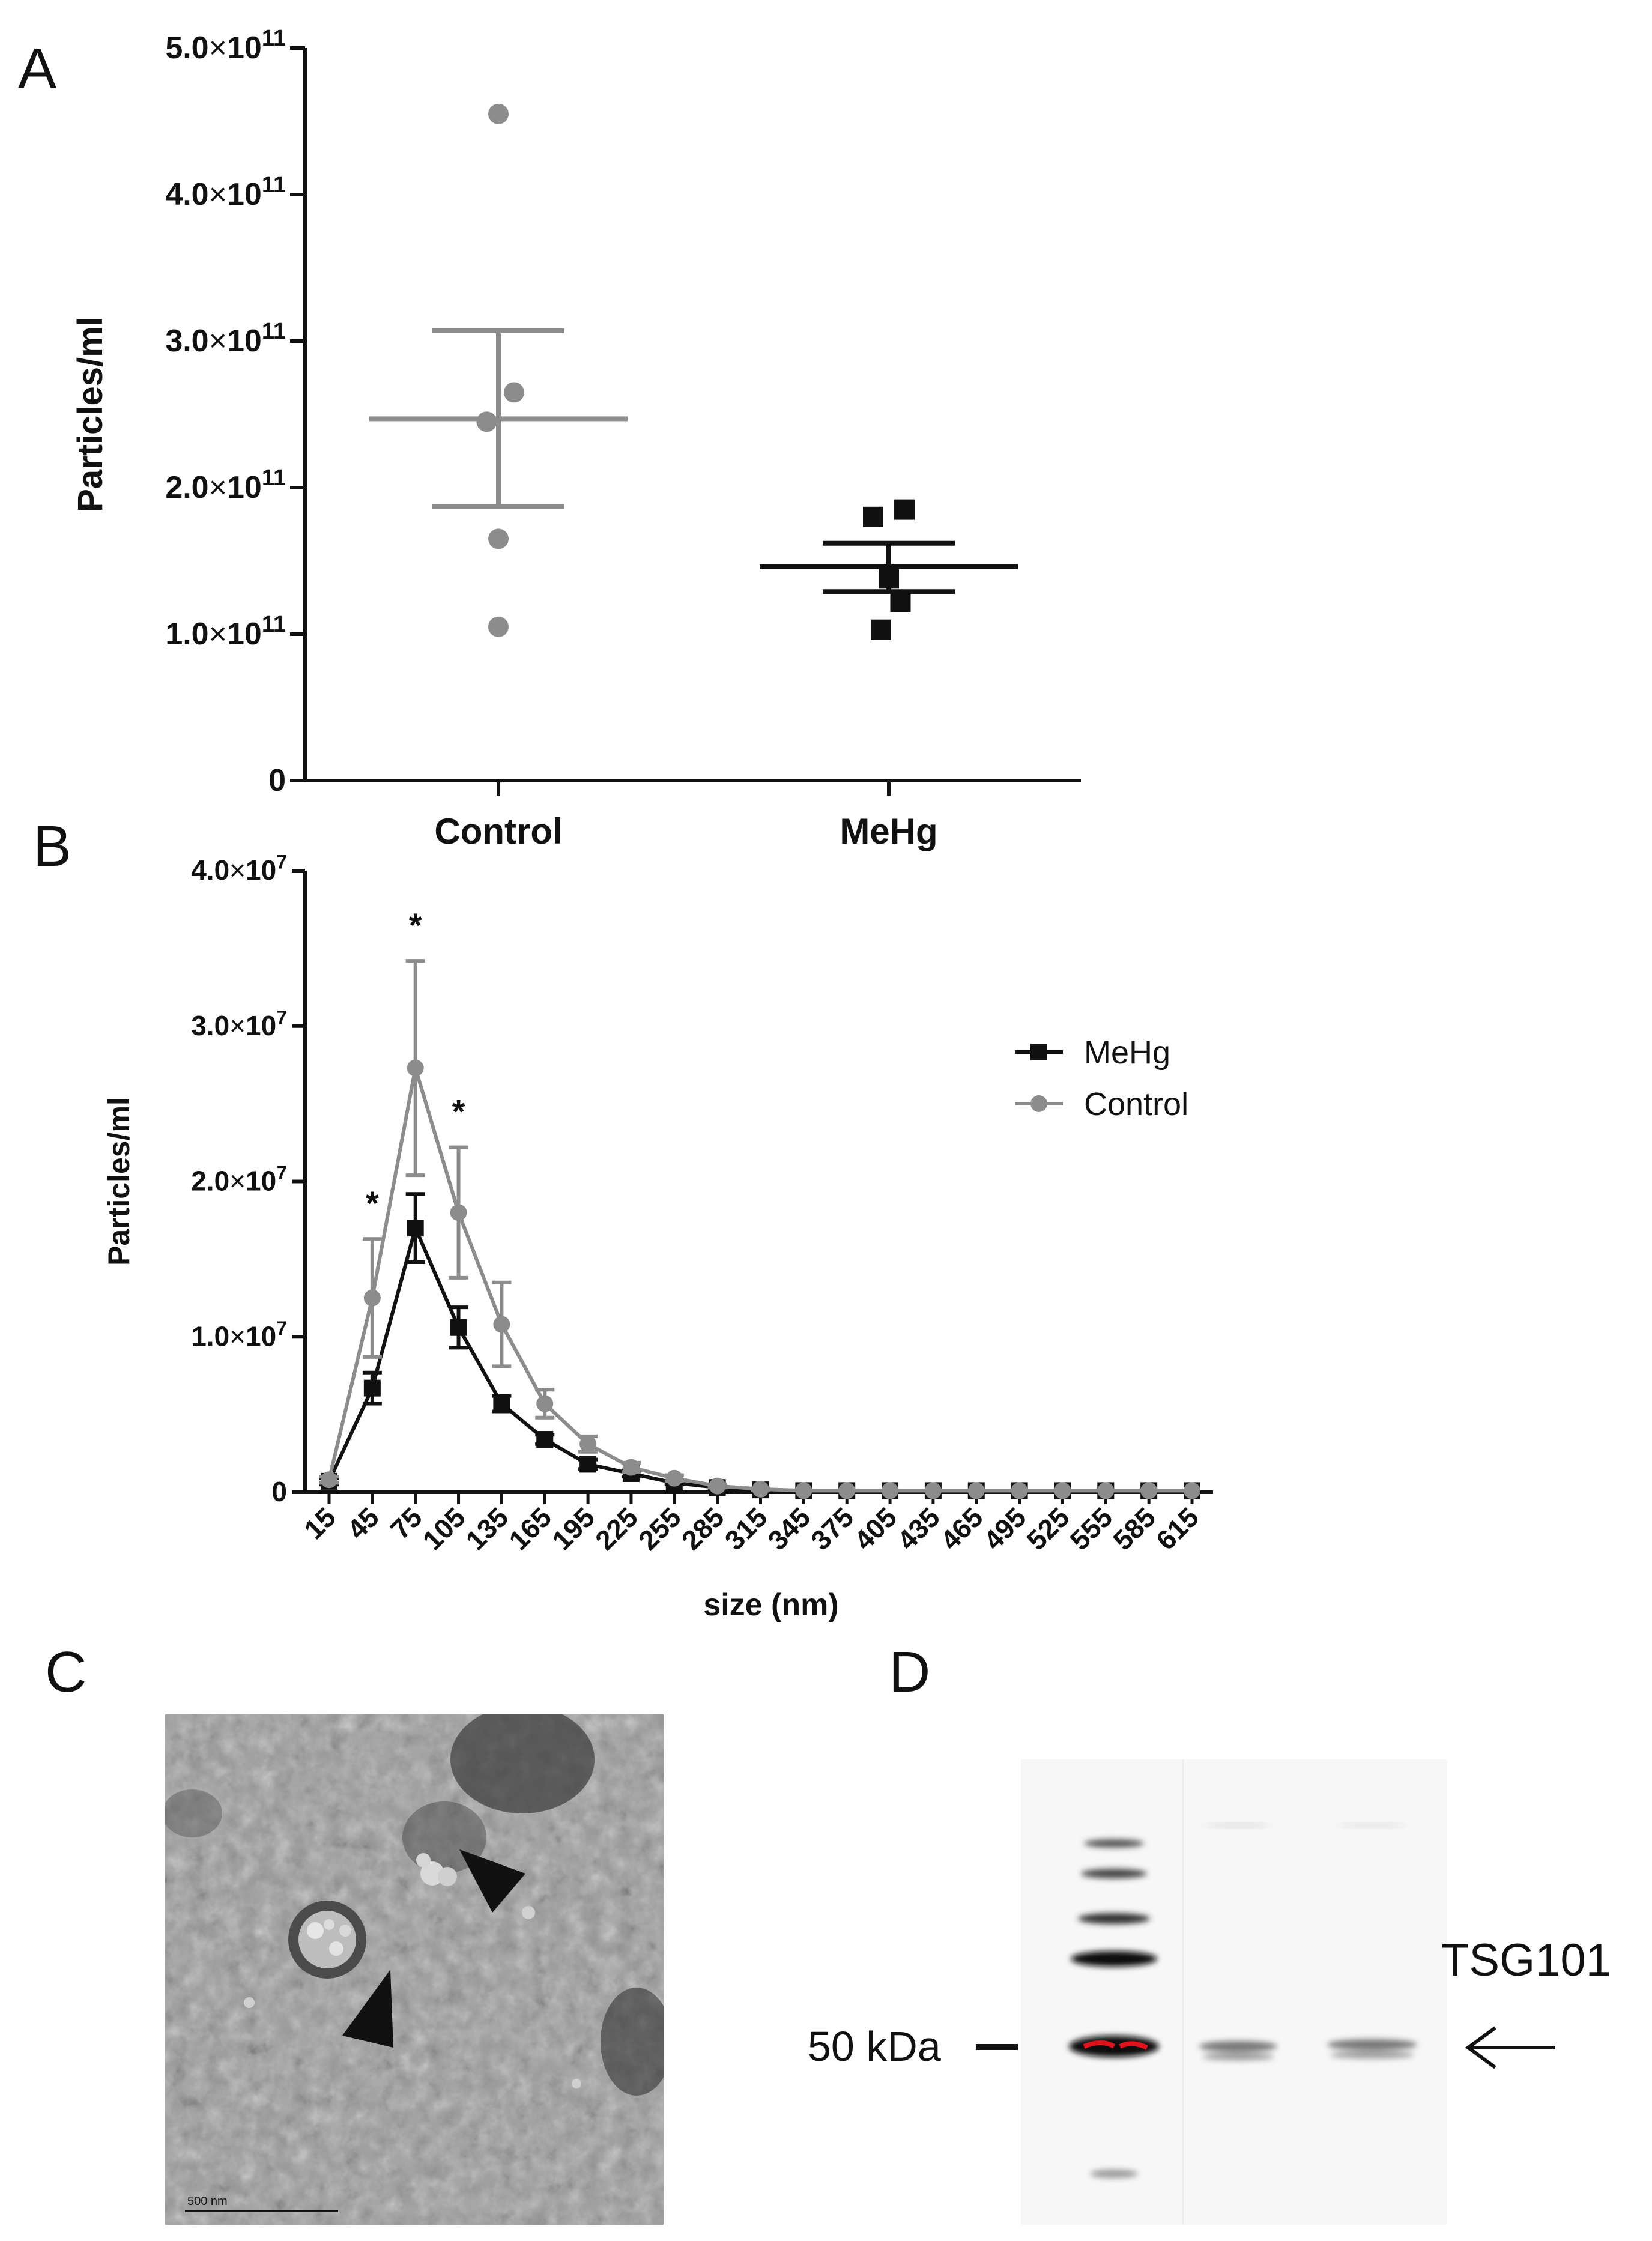 The width and height of the screenshot is (1652, 2241). What do you see at coordinates (239, 1334) in the screenshot?
I see `y-tick-label: 1.0×10⁷` at bounding box center [239, 1334].